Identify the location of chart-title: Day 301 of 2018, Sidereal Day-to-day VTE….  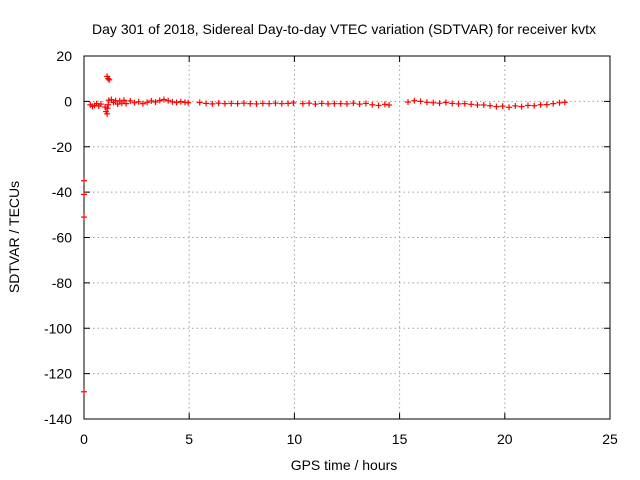
(344, 29).